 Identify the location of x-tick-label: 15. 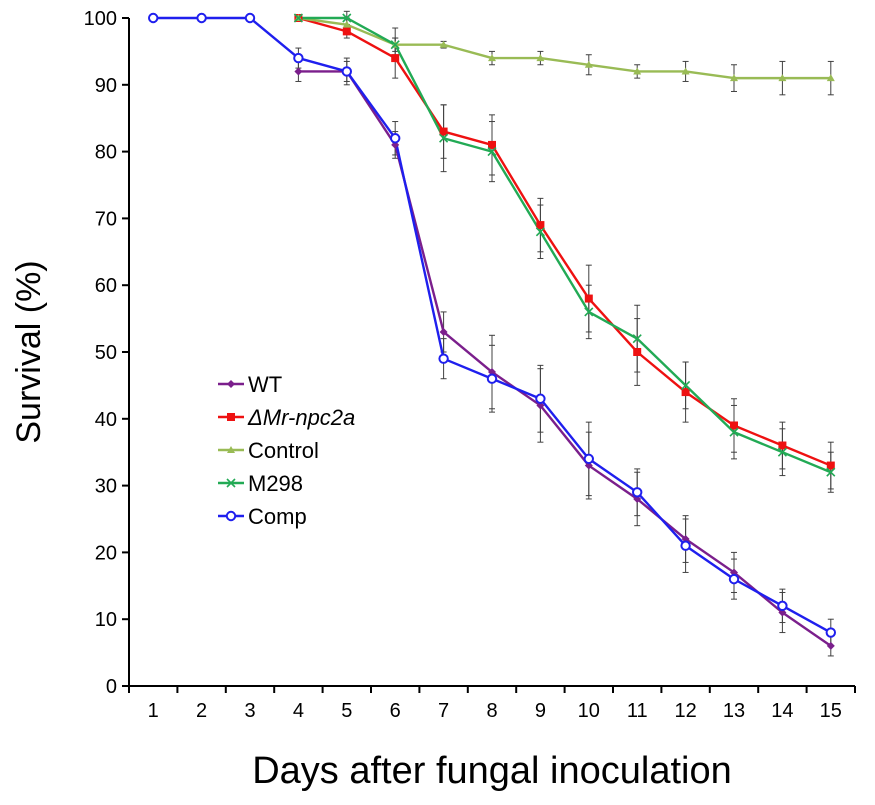
(831, 711).